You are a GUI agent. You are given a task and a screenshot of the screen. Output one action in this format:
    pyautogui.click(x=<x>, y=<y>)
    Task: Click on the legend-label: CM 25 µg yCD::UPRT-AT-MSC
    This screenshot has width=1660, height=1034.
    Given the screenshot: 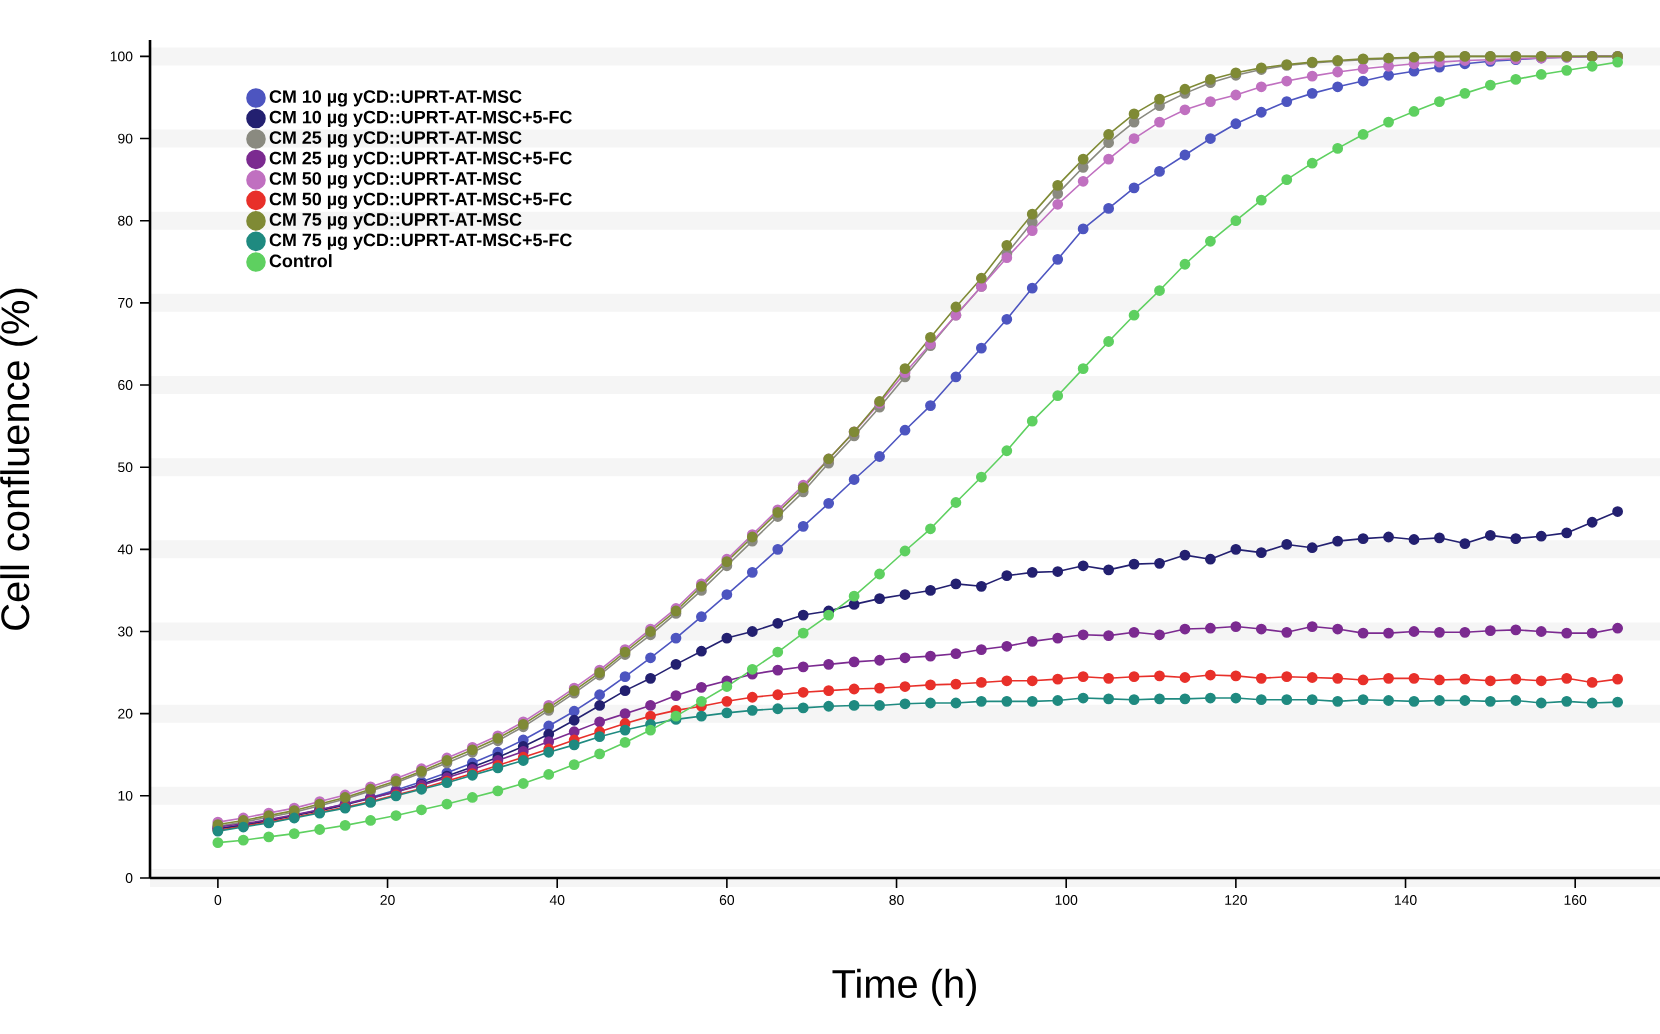 What is the action you would take?
    pyautogui.click(x=395, y=139)
    